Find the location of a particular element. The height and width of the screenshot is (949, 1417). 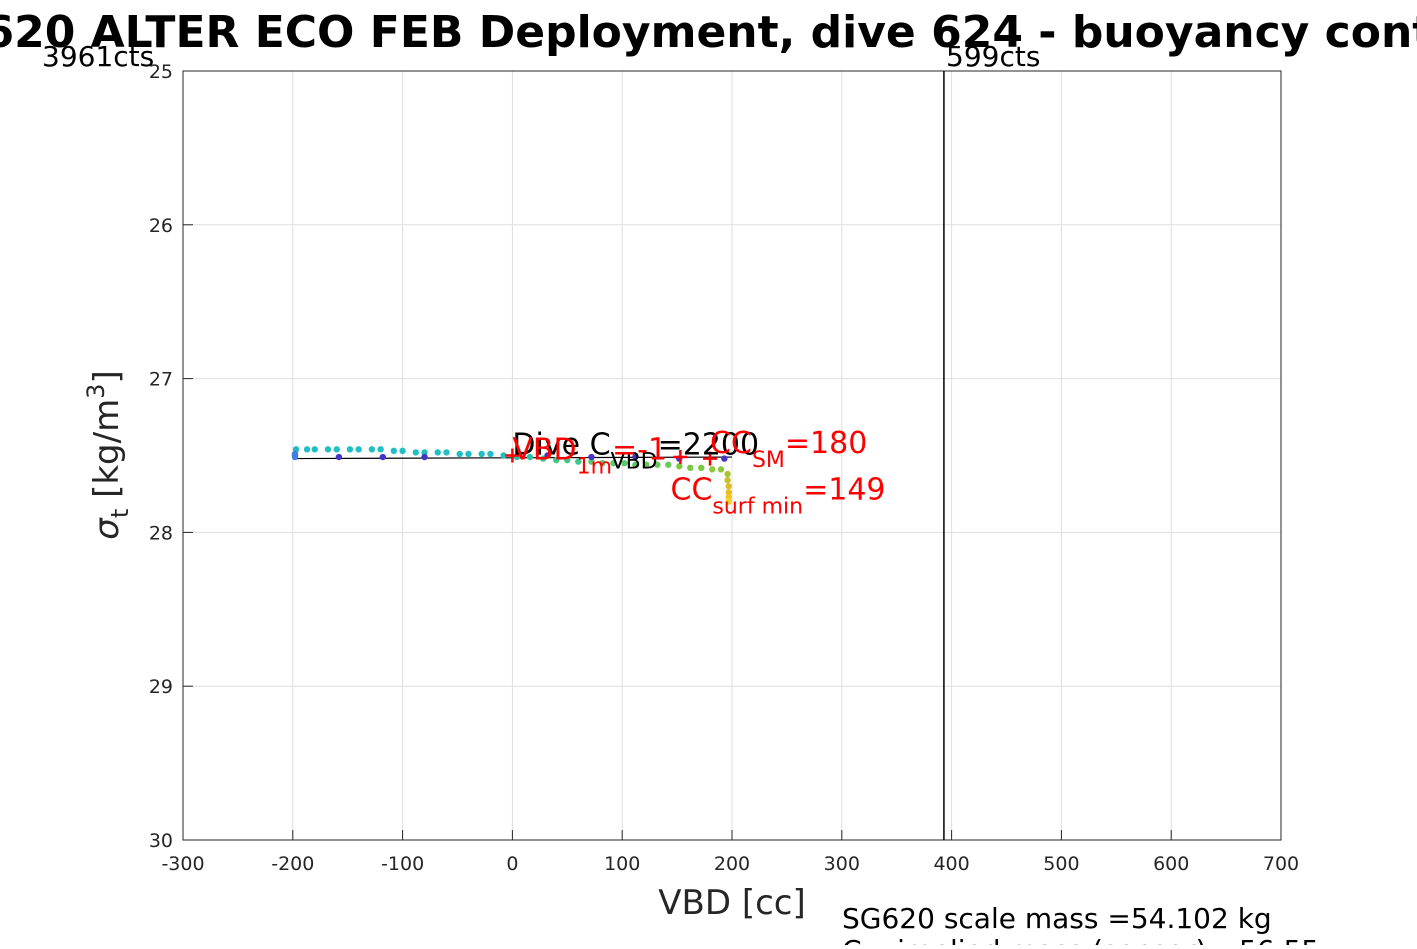

annotation-value: =180 is located at coordinates (826, 443).